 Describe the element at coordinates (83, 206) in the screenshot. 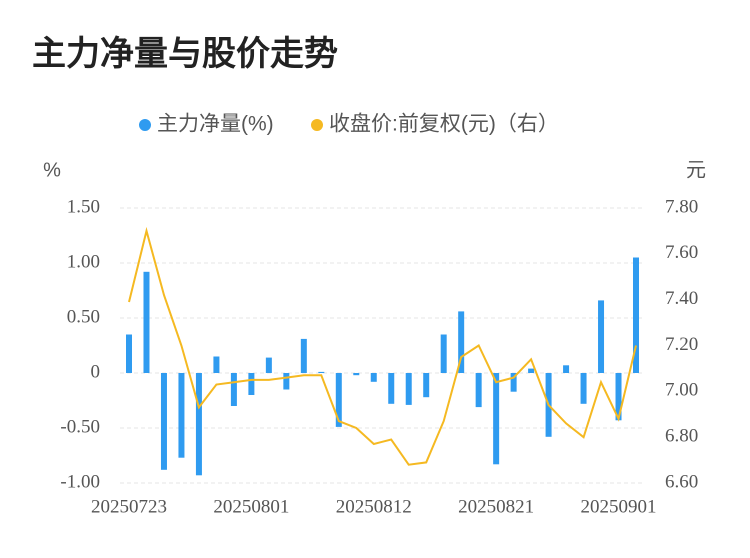

I see `y-tick-label: 1.50` at that location.